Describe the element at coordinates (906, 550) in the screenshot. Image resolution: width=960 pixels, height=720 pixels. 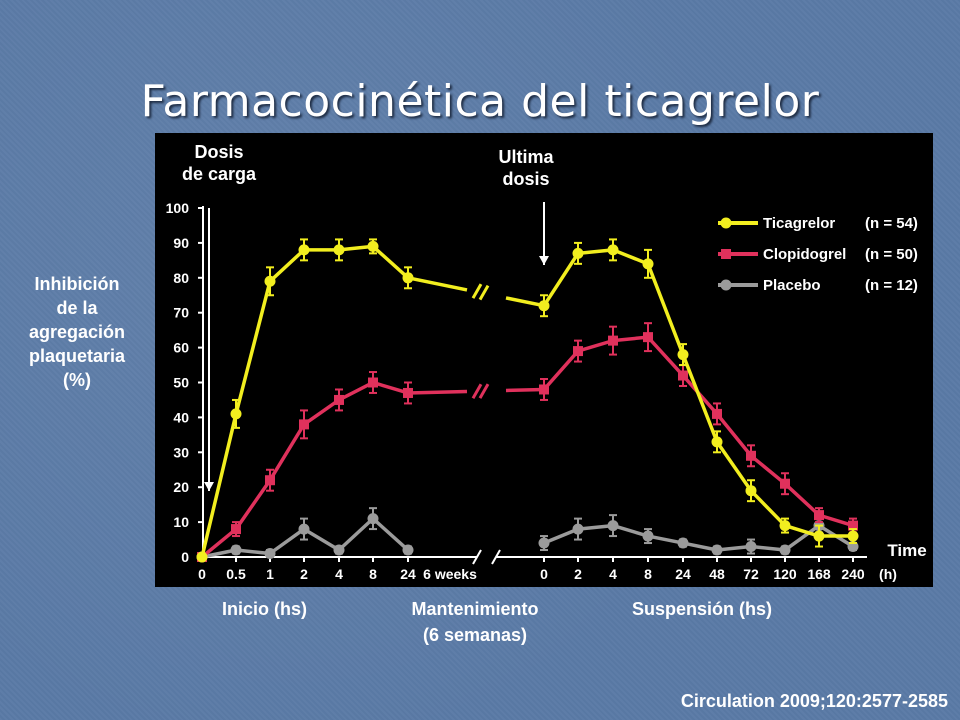
I see `x-axis-title: Time` at that location.